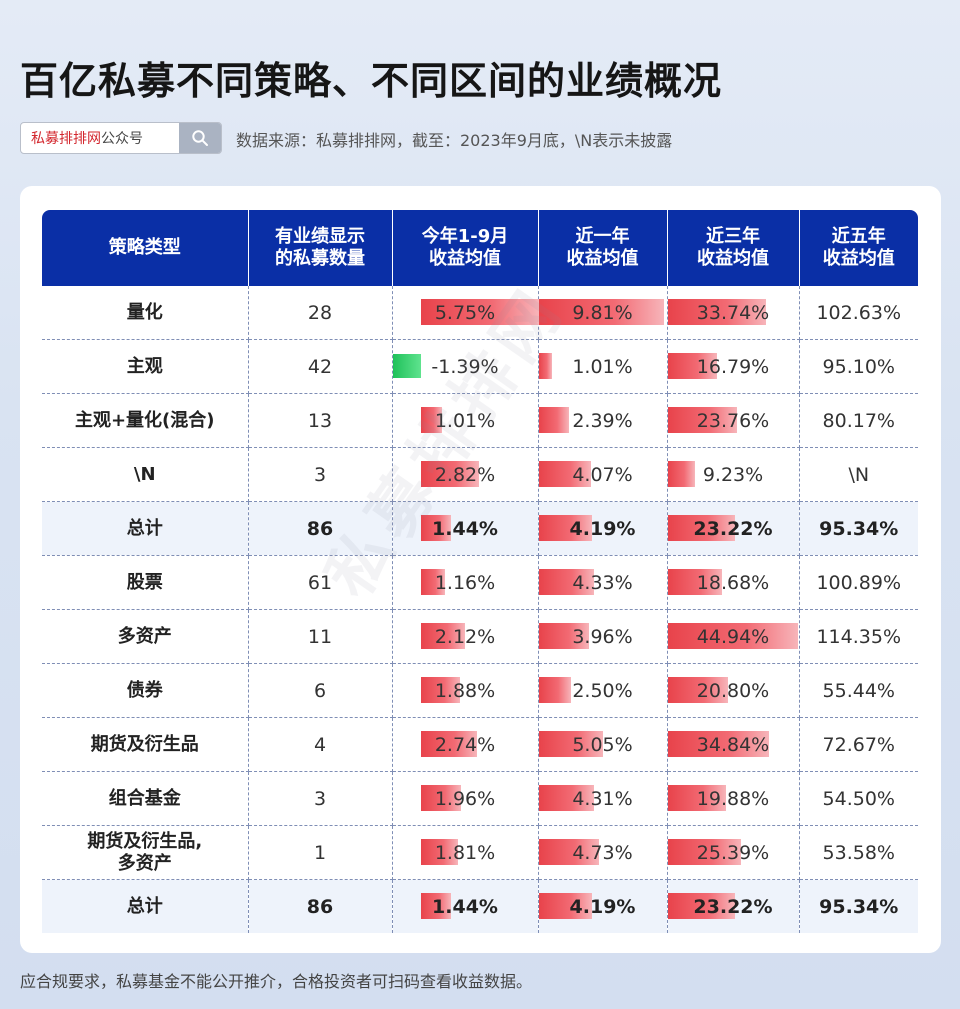 This screenshot has height=1009, width=960. I want to click on return-cell-y3: 18.68%, so click(733, 582).